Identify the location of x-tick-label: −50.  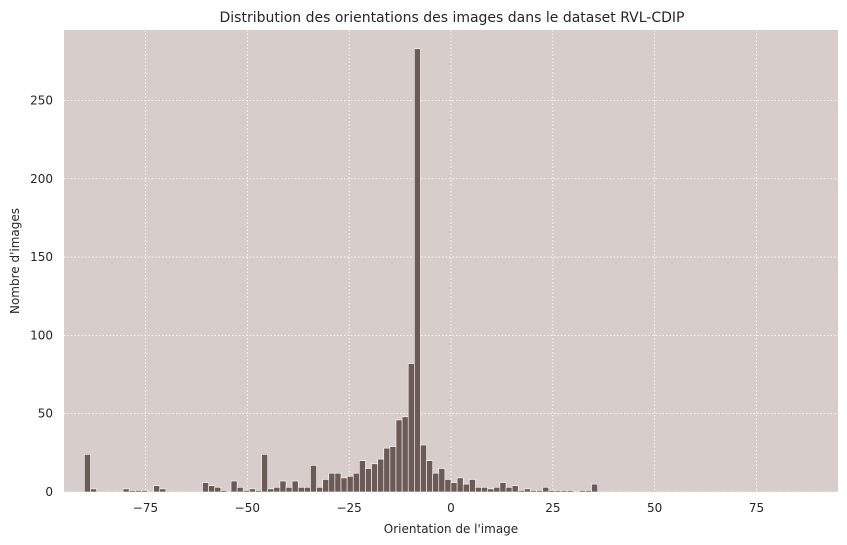
(247, 508).